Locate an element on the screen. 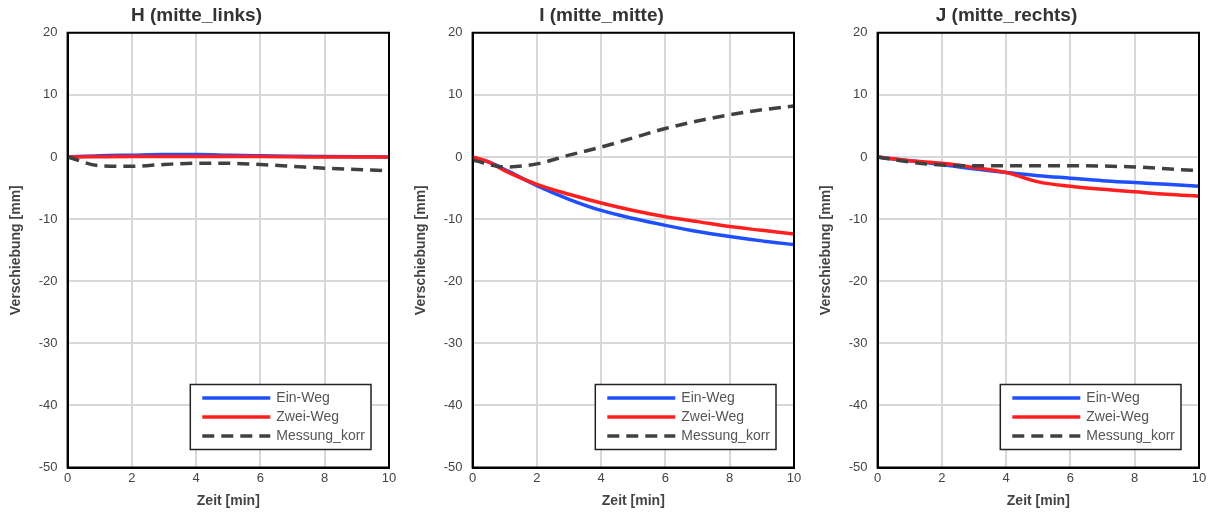 Image resolution: width=1215 pixels, height=518 pixels. chart-title: H (mitte_links) is located at coordinates (196, 14).